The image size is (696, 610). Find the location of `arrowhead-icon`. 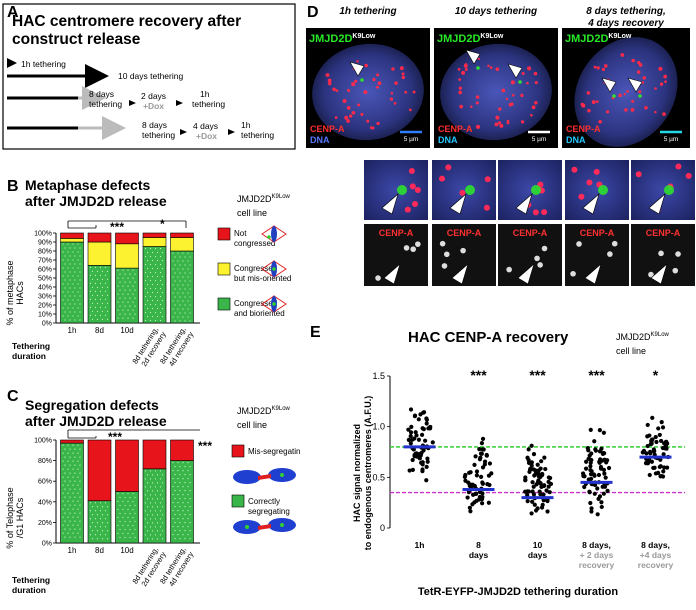

arrowhead-icon is located at coordinates (657, 204).